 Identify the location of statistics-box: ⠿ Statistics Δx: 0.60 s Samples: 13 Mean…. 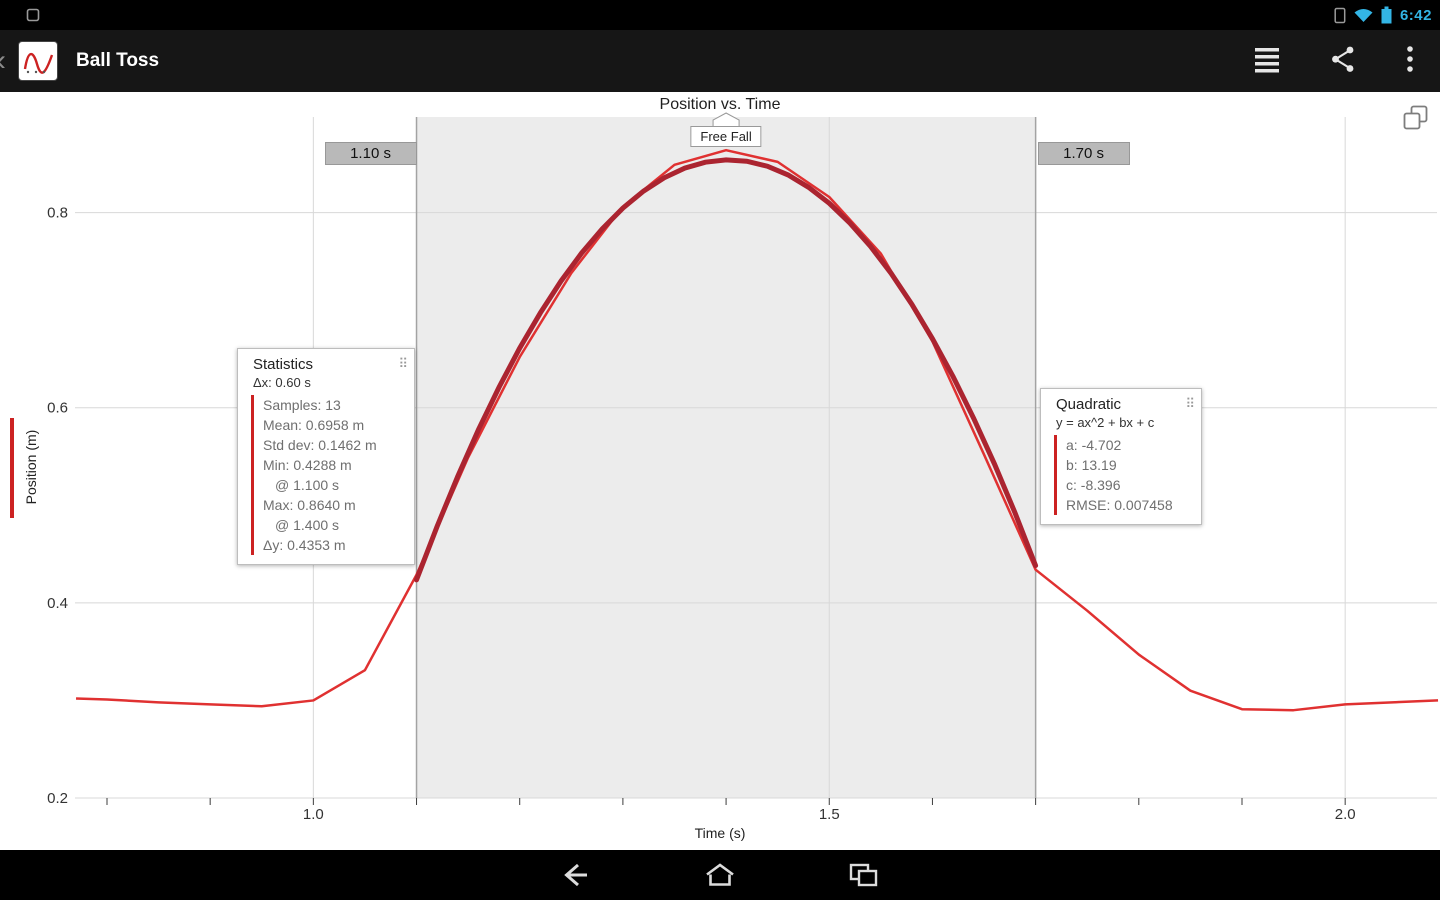
(326, 456).